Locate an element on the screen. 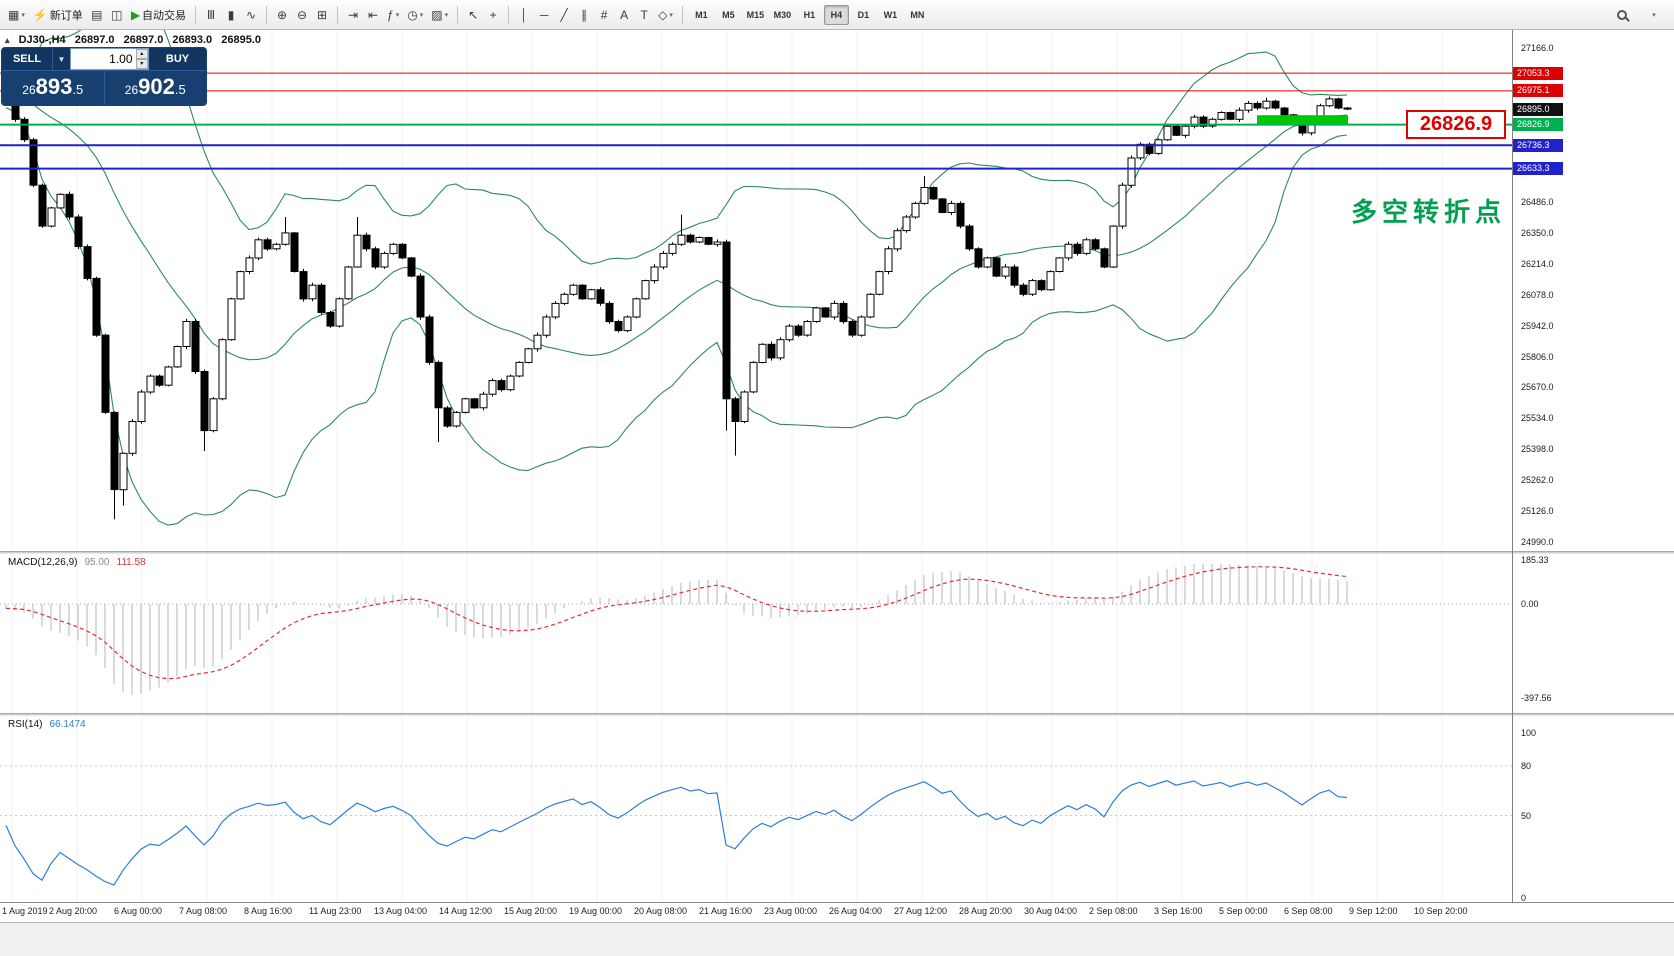 This screenshot has height=956, width=1674. search-button is located at coordinates (1622, 15).